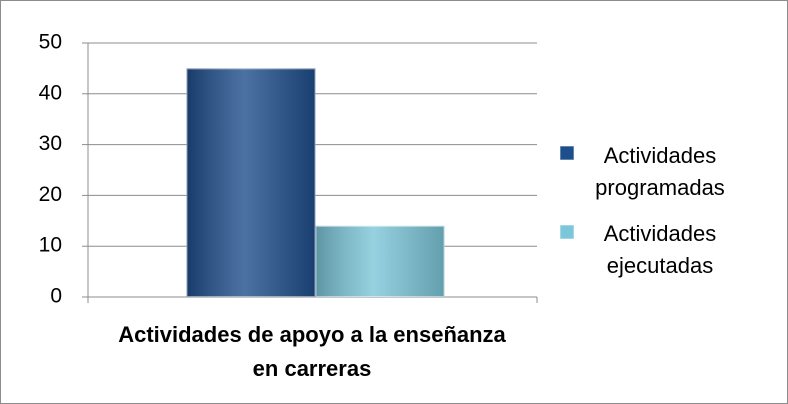  What do you see at coordinates (50, 194) in the screenshot?
I see `y-tick-label: 20` at bounding box center [50, 194].